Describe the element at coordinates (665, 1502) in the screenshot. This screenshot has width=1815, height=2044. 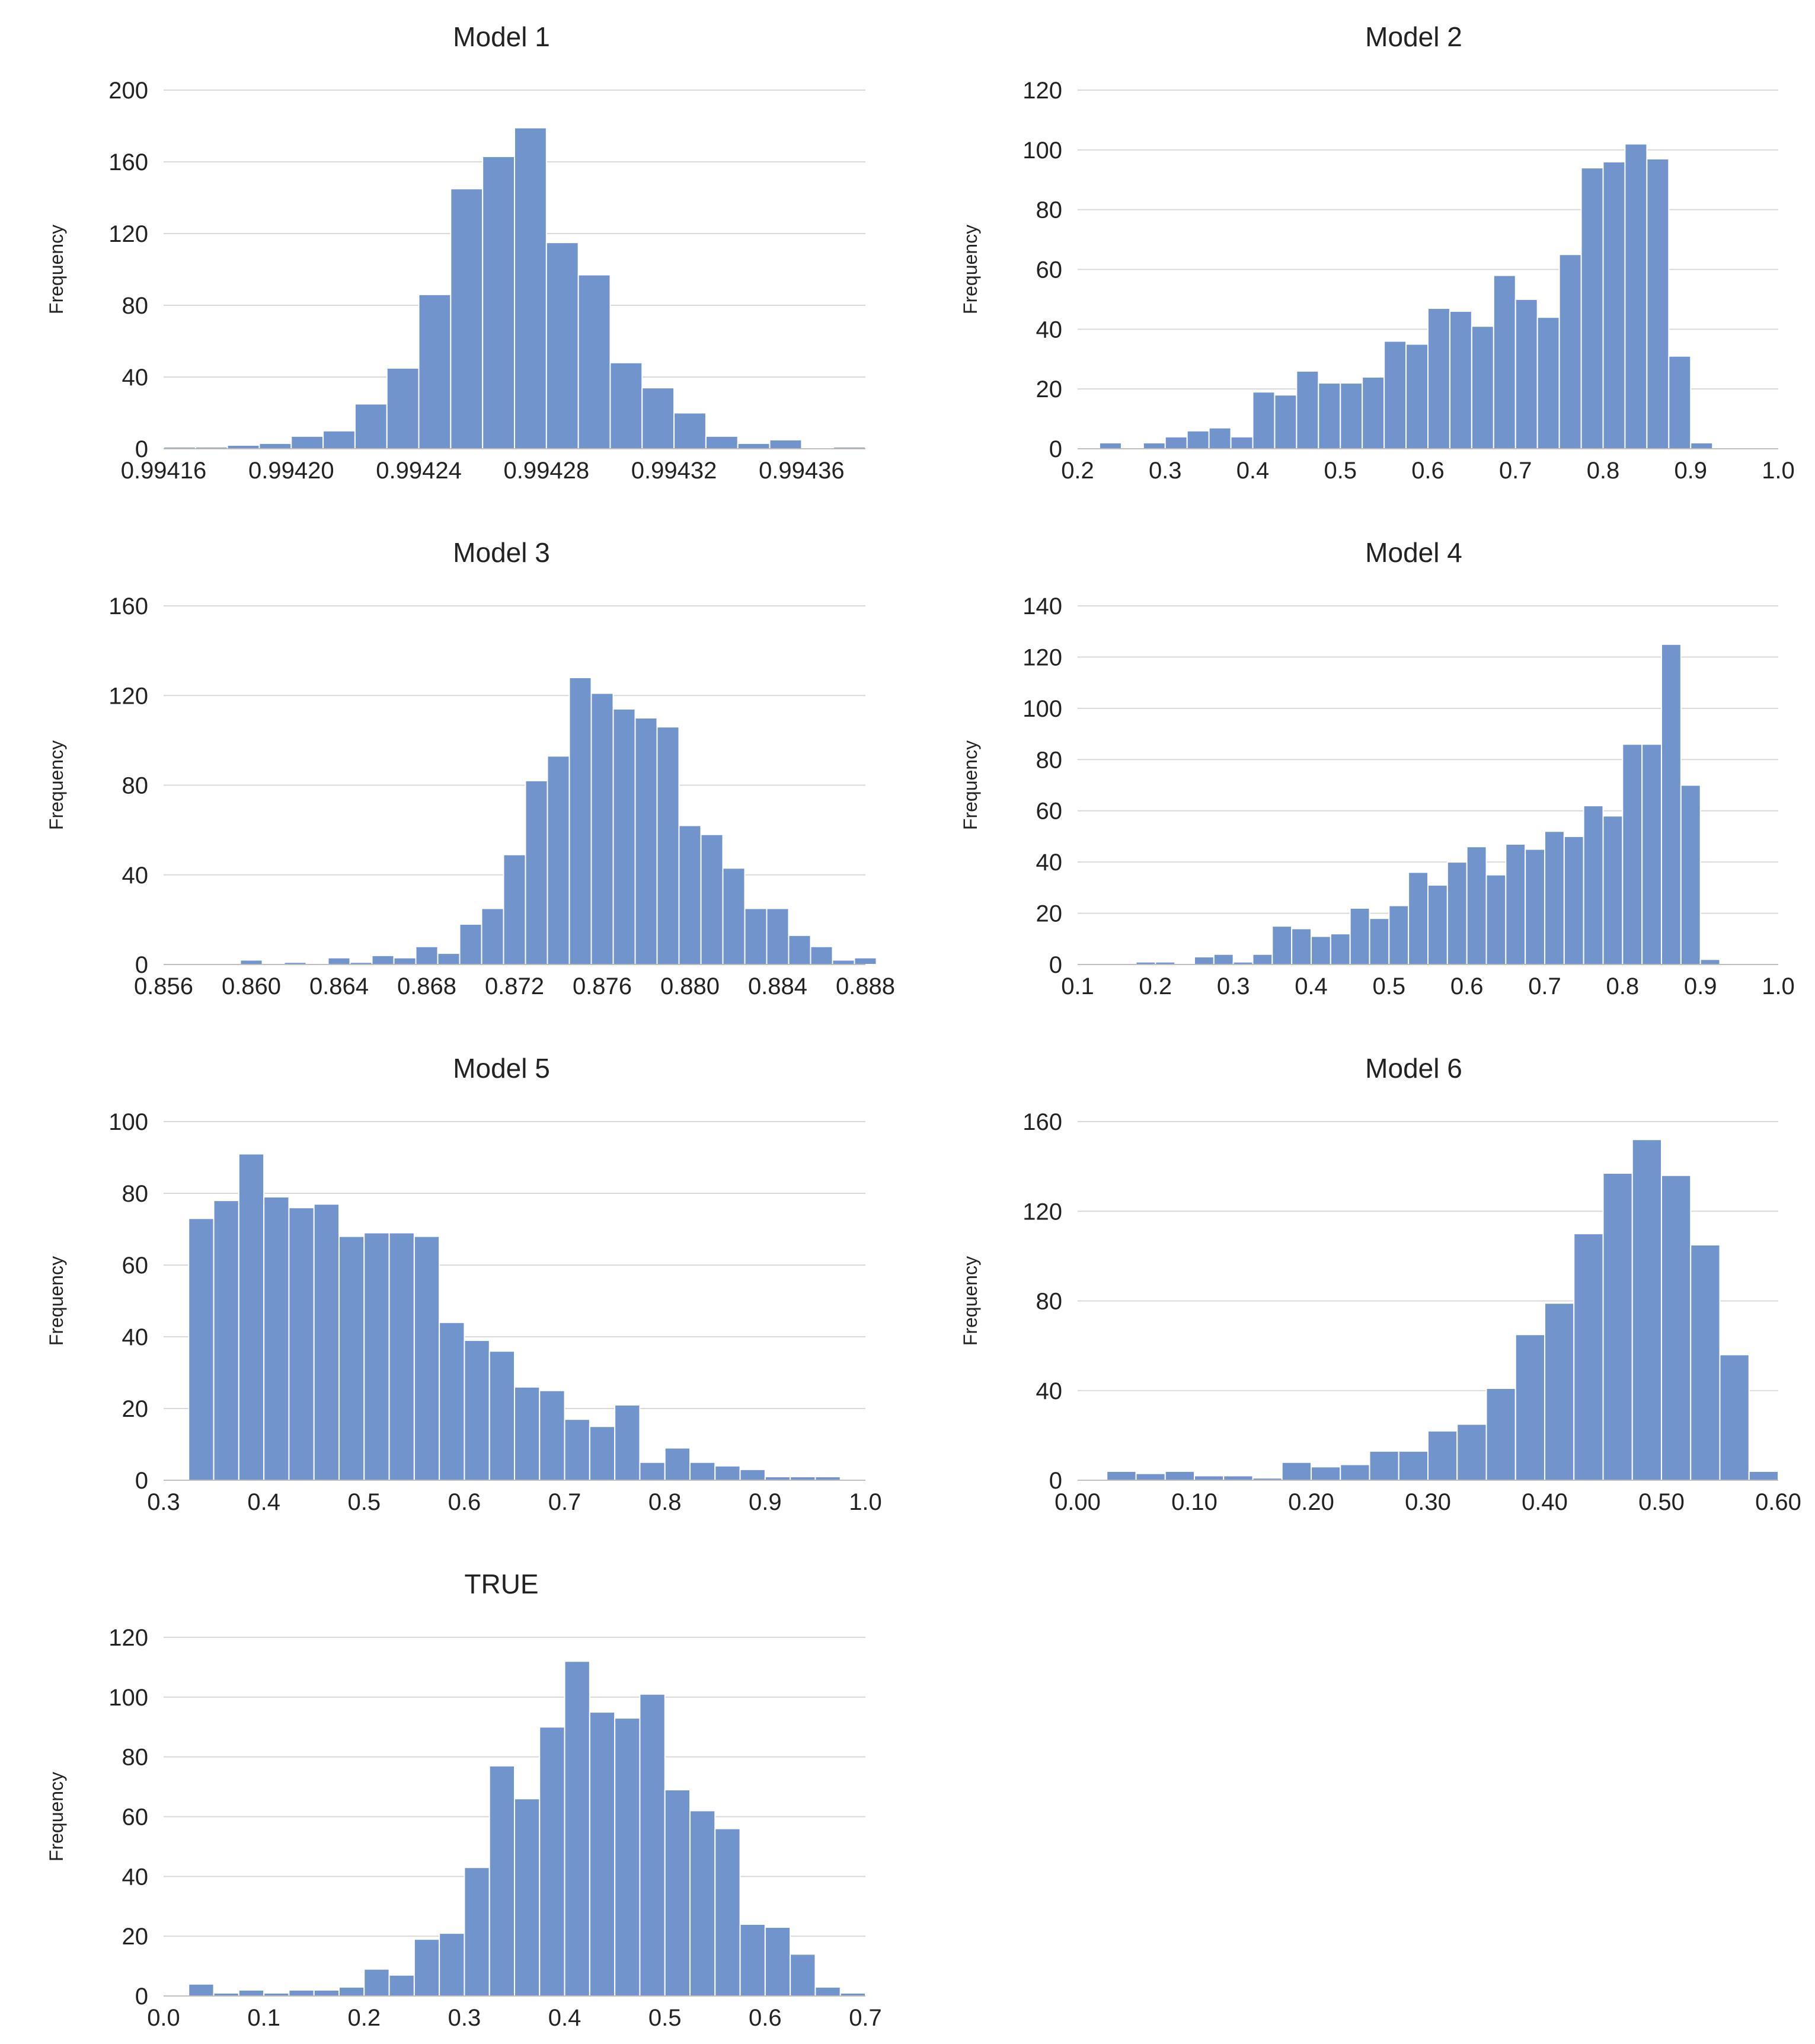
I see `x-tick-label: 0.8` at that location.